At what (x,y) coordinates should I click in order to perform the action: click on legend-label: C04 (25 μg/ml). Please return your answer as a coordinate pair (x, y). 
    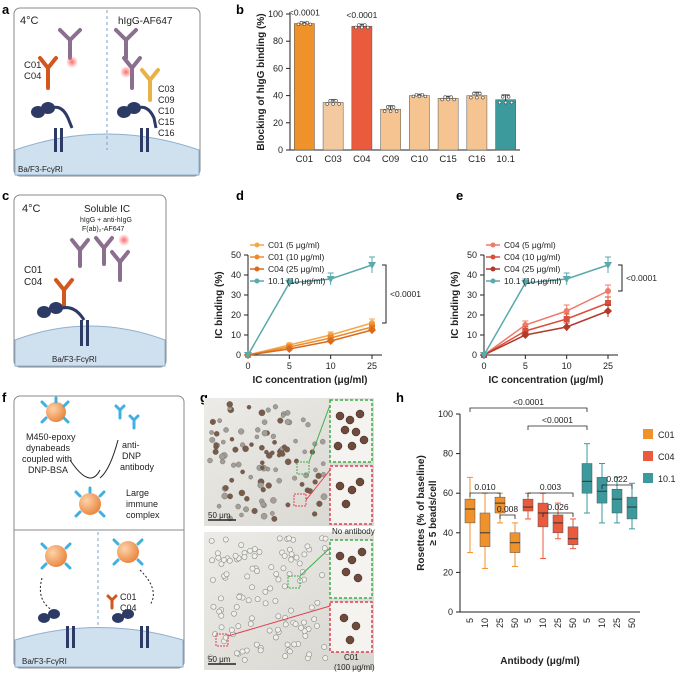
    Looking at the image, I should click on (532, 269).